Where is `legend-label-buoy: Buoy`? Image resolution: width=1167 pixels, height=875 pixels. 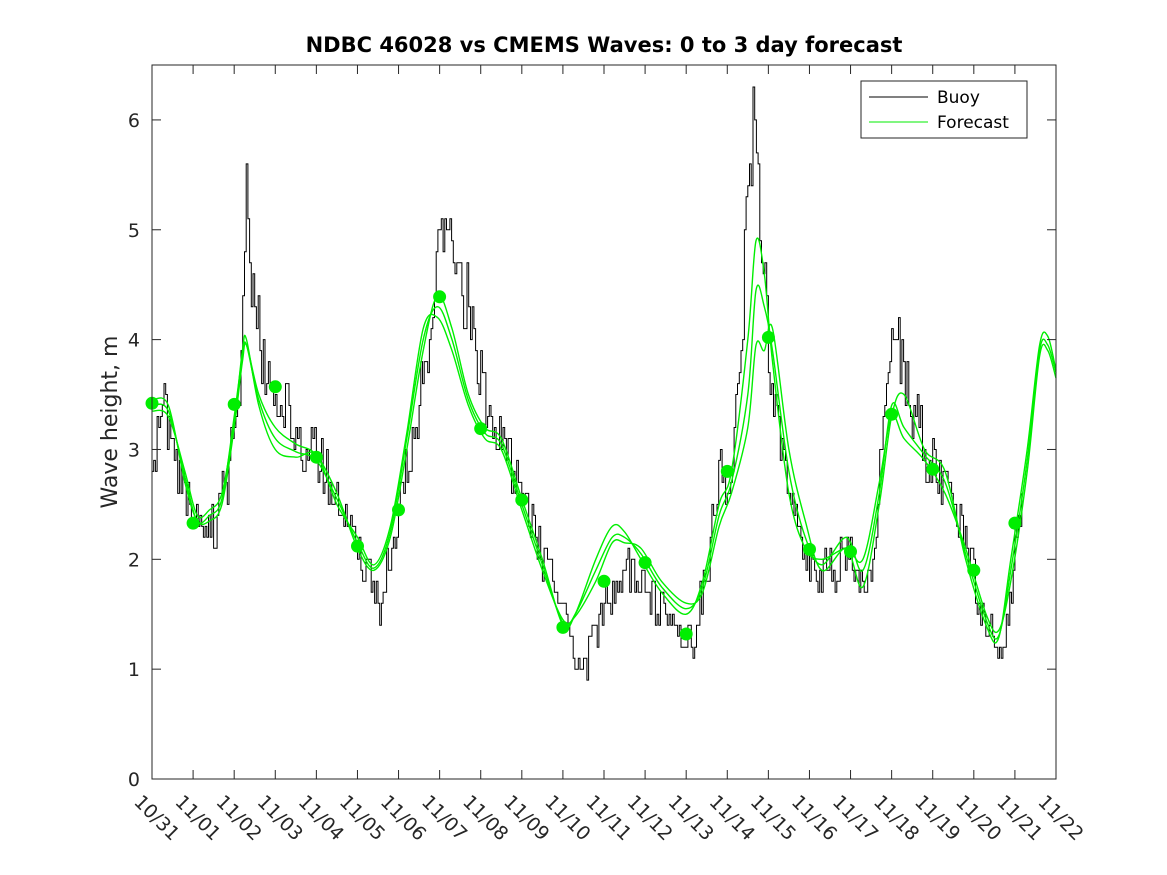 legend-label-buoy: Buoy is located at coordinates (958, 98).